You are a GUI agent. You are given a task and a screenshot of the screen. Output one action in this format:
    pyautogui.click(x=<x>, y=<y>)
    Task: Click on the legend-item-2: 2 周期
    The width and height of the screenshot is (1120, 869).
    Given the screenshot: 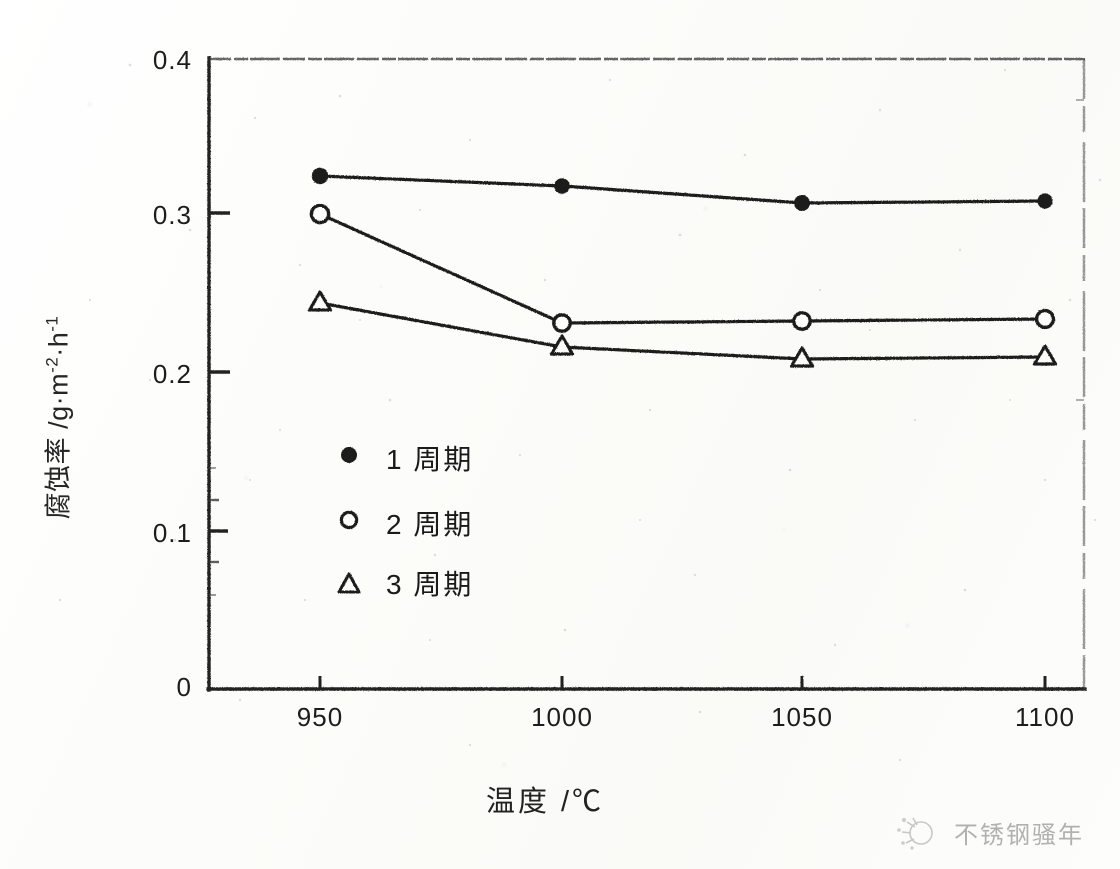 What is the action you would take?
    pyautogui.click(x=429, y=523)
    